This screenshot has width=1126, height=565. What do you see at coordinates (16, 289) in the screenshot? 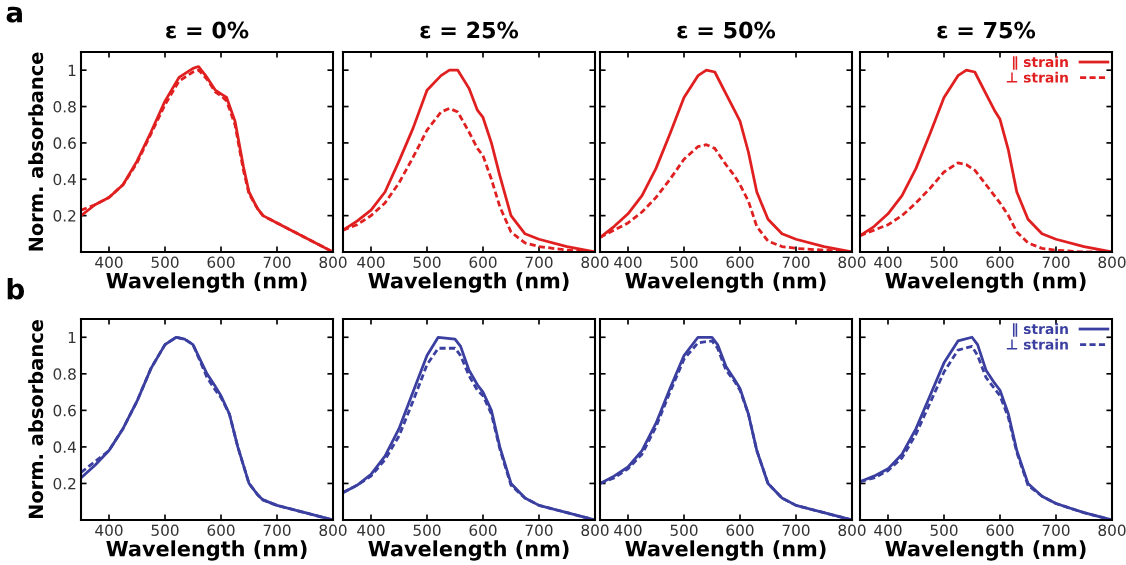
I see `text: b` at bounding box center [16, 289].